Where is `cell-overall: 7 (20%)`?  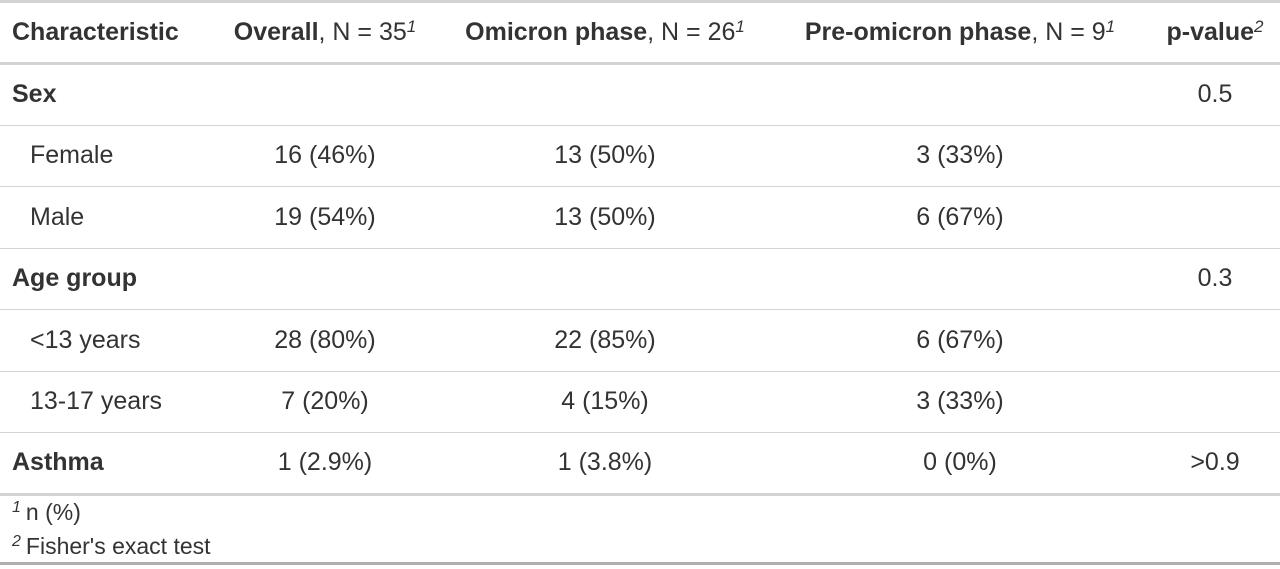 cell-overall: 7 (20%) is located at coordinates (325, 401).